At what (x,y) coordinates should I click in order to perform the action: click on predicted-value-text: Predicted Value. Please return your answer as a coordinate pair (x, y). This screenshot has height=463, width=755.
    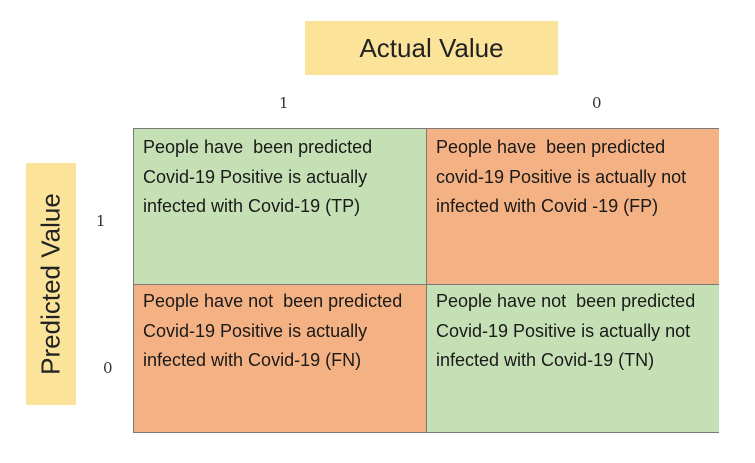
    Looking at the image, I should click on (50, 284).